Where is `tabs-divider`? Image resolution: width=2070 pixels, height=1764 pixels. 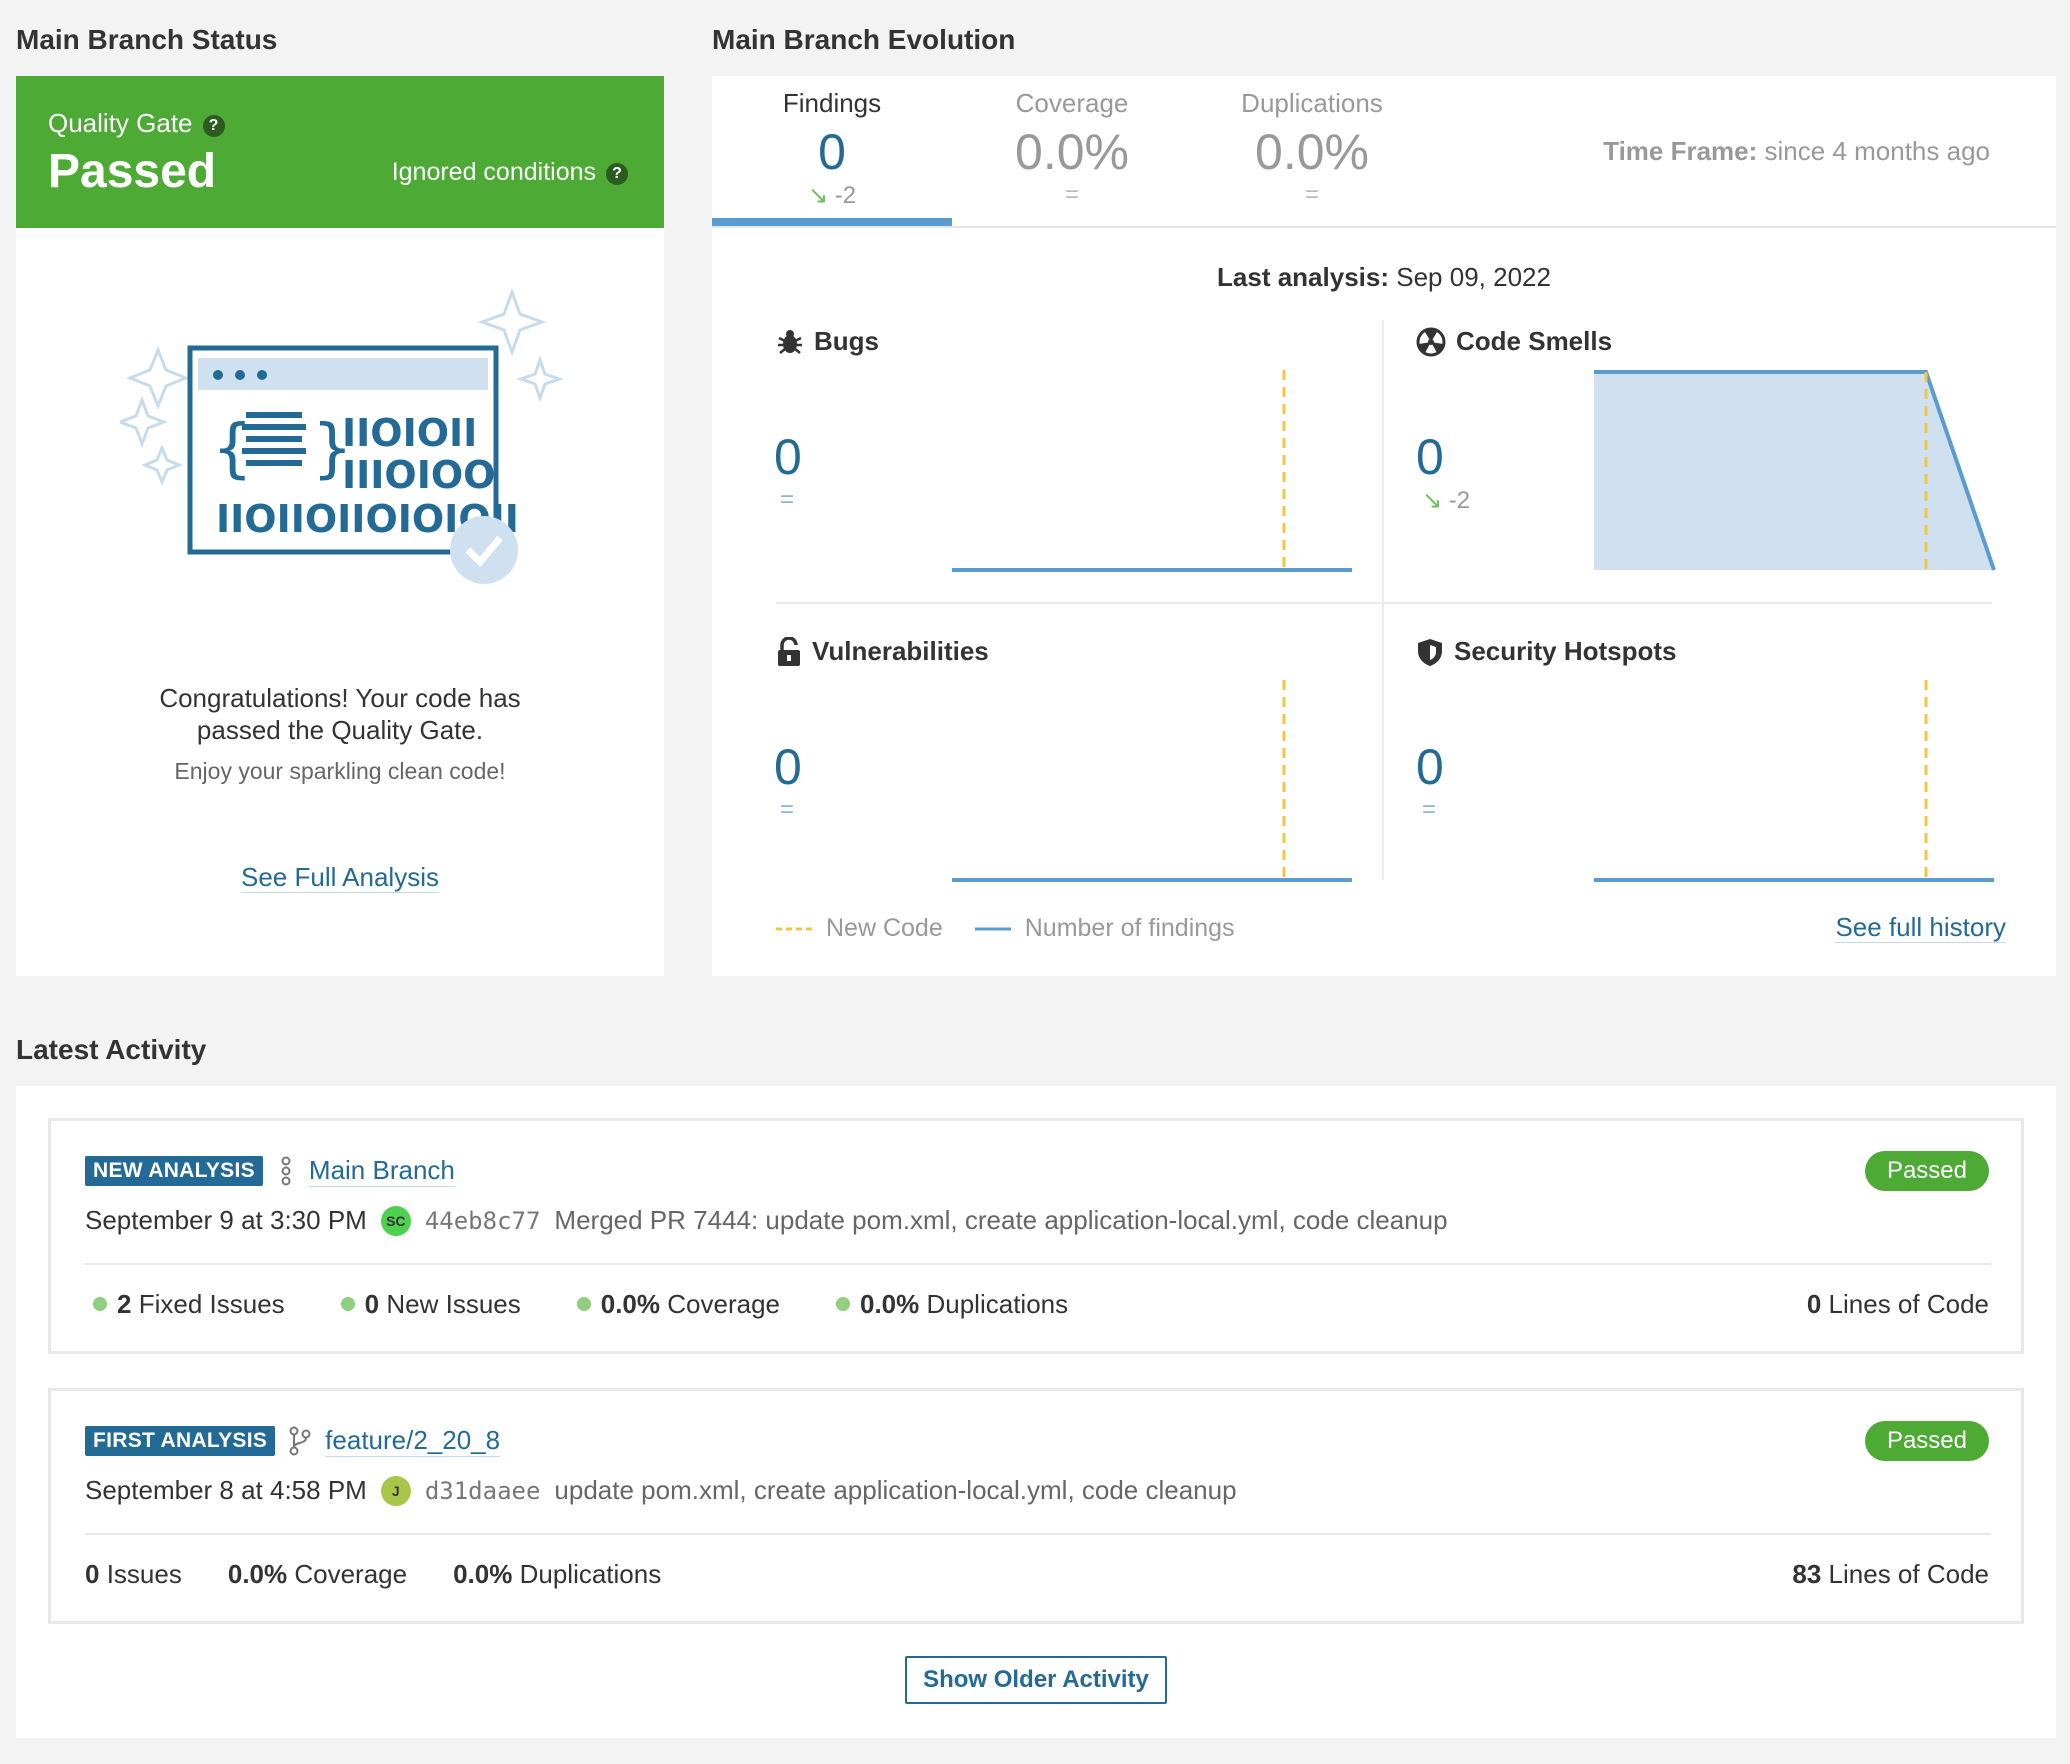 tabs-divider is located at coordinates (1384, 227).